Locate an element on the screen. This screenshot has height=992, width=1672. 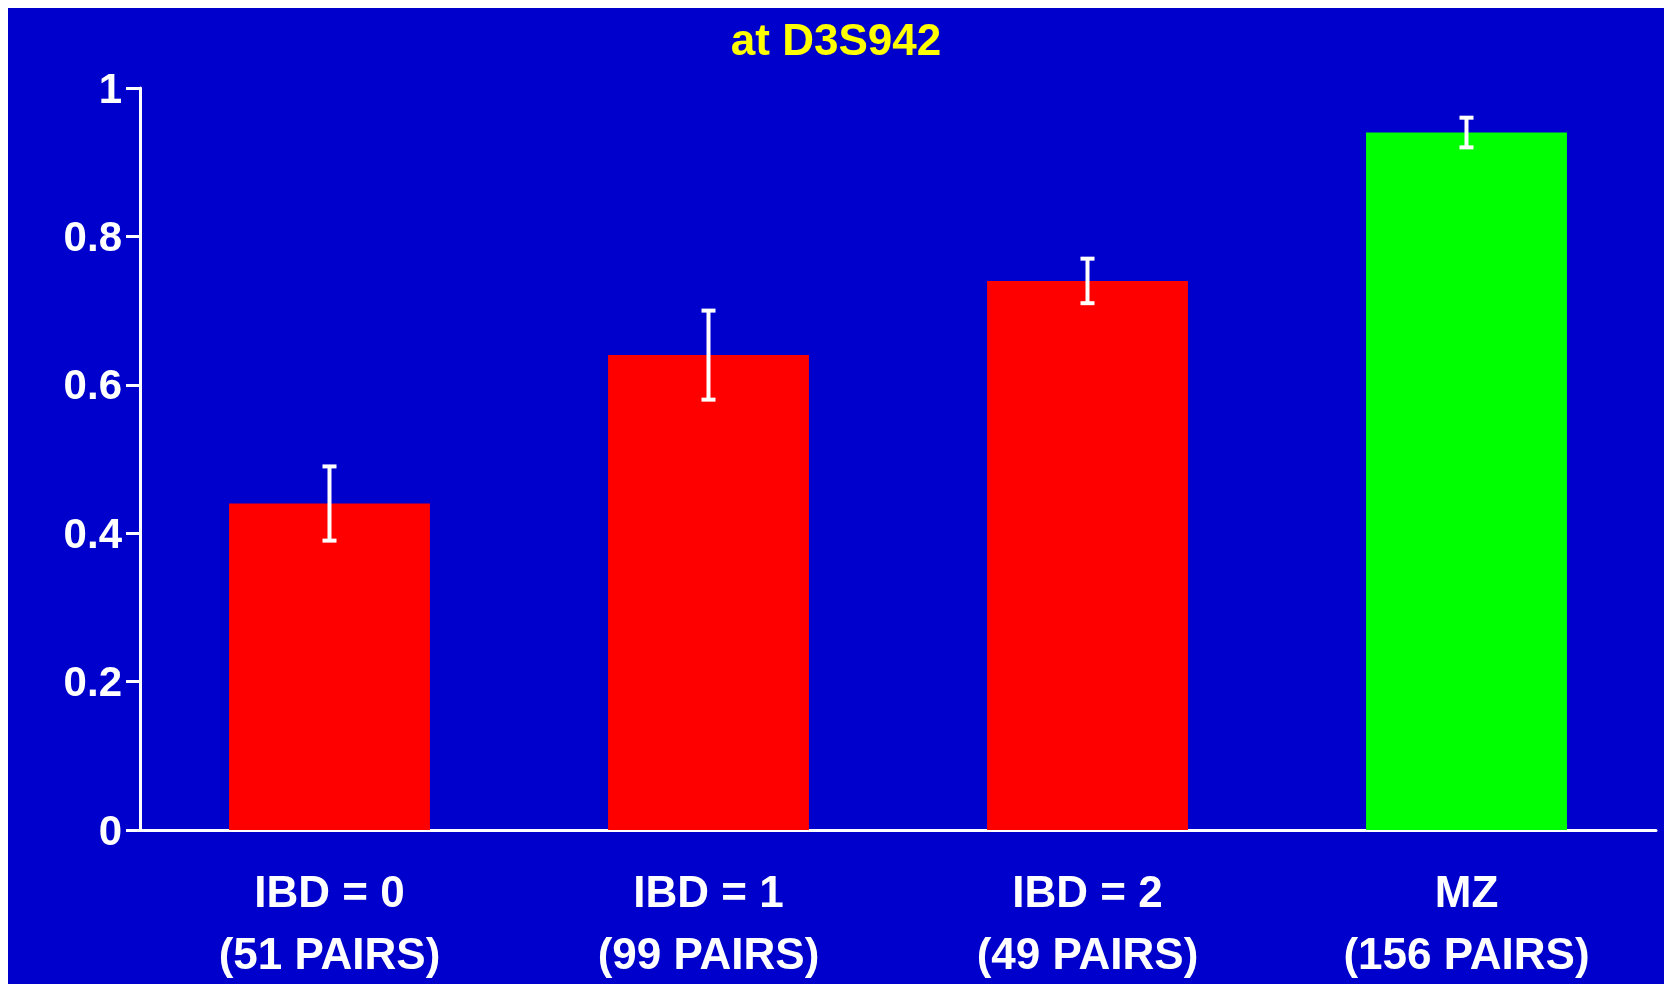
x-tick-label: IBD = 0 (51 PAIRS) is located at coordinates (329, 922).